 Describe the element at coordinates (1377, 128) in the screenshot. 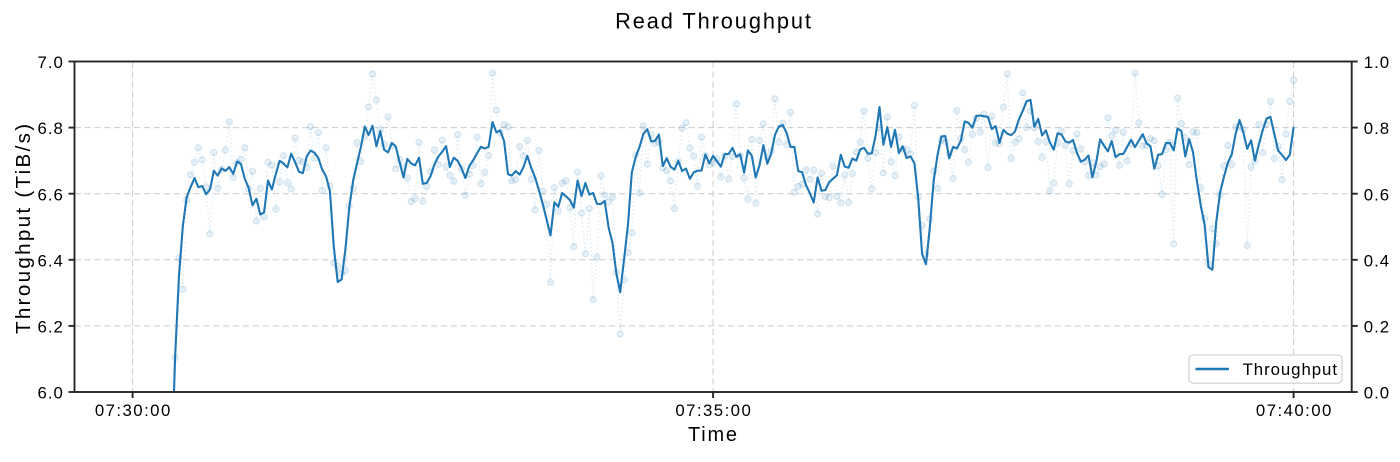

I see `svg-text: 0.8` at that location.